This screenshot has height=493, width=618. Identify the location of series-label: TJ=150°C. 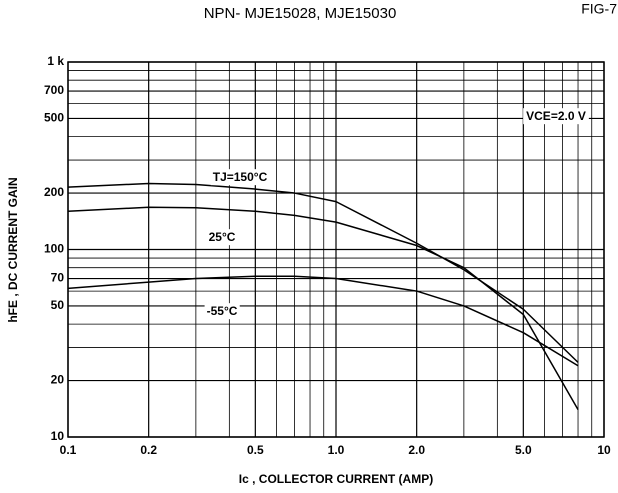
(240, 177).